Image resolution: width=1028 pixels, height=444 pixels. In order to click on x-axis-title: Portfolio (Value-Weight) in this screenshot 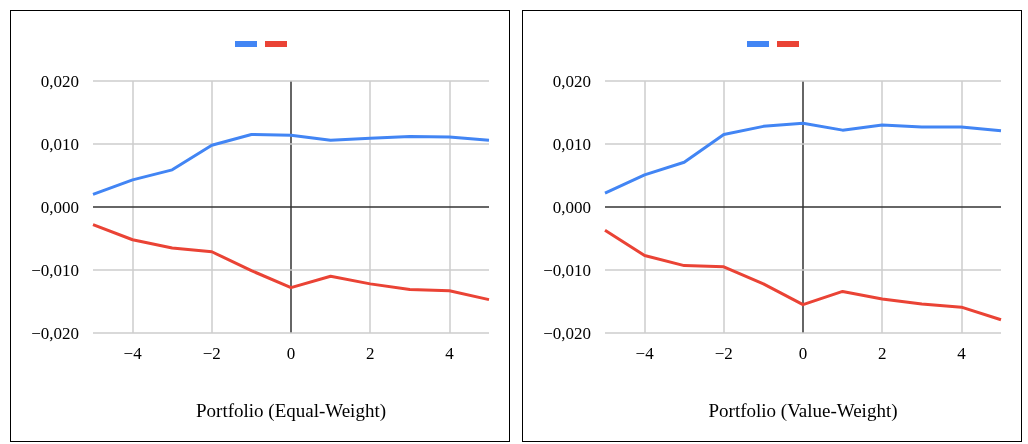, I will do `click(803, 411)`.